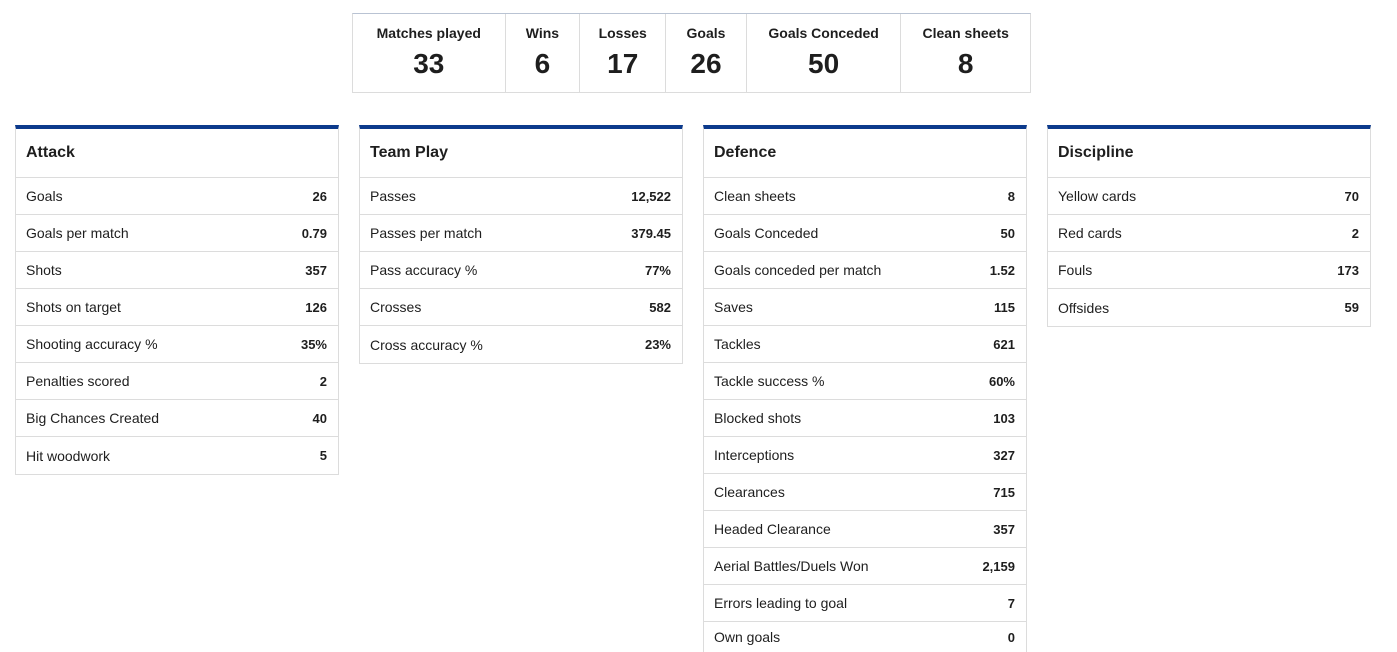  What do you see at coordinates (965, 63) in the screenshot?
I see `summary-value: 8` at bounding box center [965, 63].